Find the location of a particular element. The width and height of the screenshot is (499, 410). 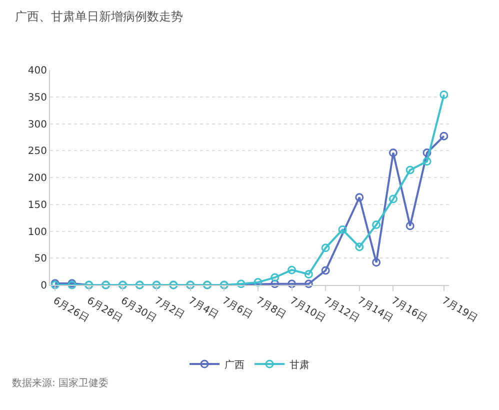

x-tick-label: 7月19日 is located at coordinates (460, 309).